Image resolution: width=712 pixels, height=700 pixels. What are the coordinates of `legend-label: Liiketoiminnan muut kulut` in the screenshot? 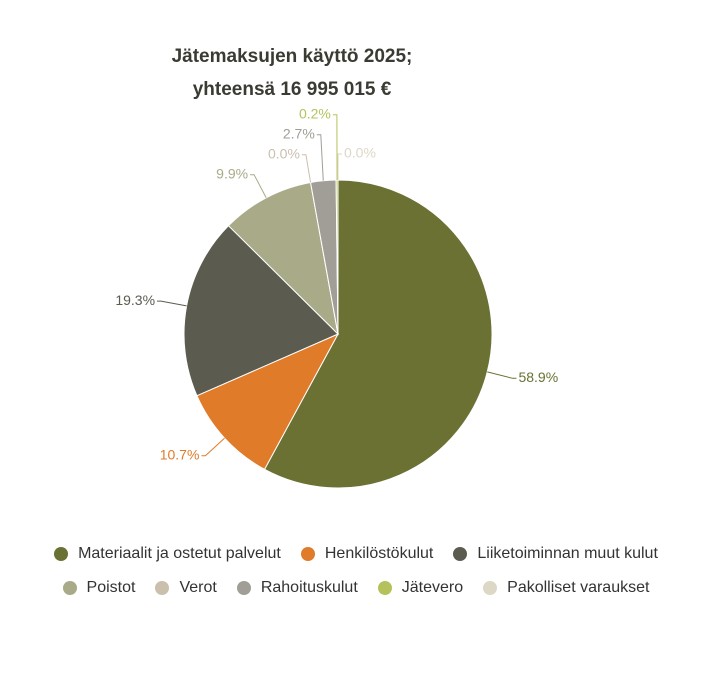 It's located at (567, 553).